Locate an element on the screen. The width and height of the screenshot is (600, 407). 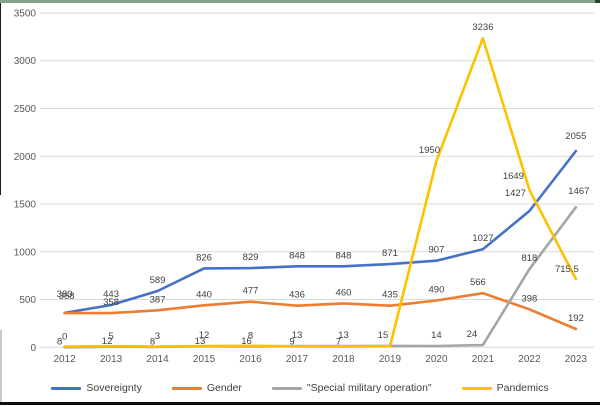
data-label-1-0: 358 is located at coordinates (67, 296).